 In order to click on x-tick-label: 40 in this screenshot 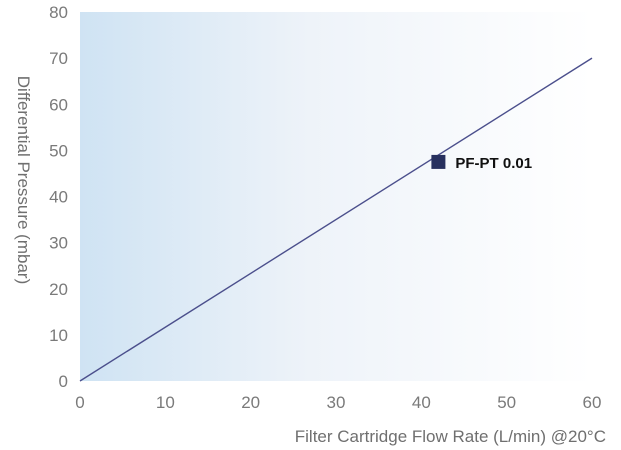, I will do `click(421, 402)`.